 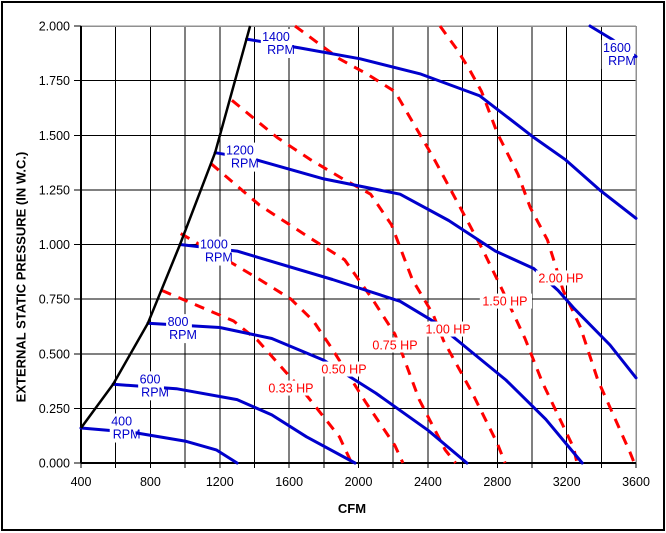 What do you see at coordinates (54, 27) in the screenshot?
I see `y-tick-label: 2.000` at bounding box center [54, 27].